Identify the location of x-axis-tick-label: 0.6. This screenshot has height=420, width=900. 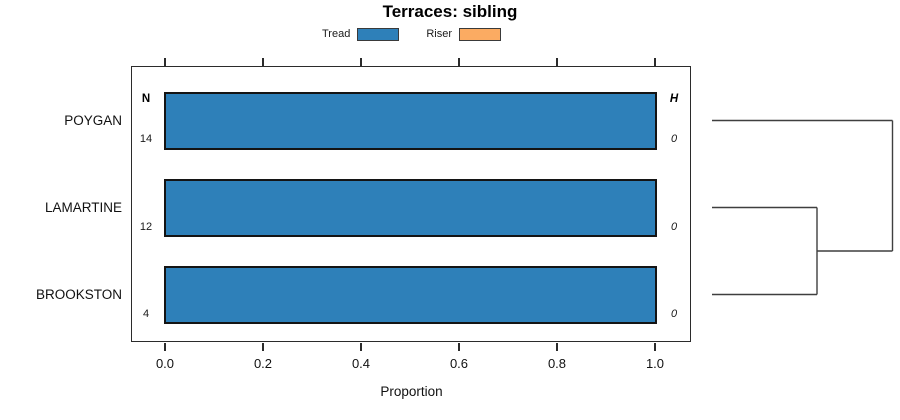
(459, 363).